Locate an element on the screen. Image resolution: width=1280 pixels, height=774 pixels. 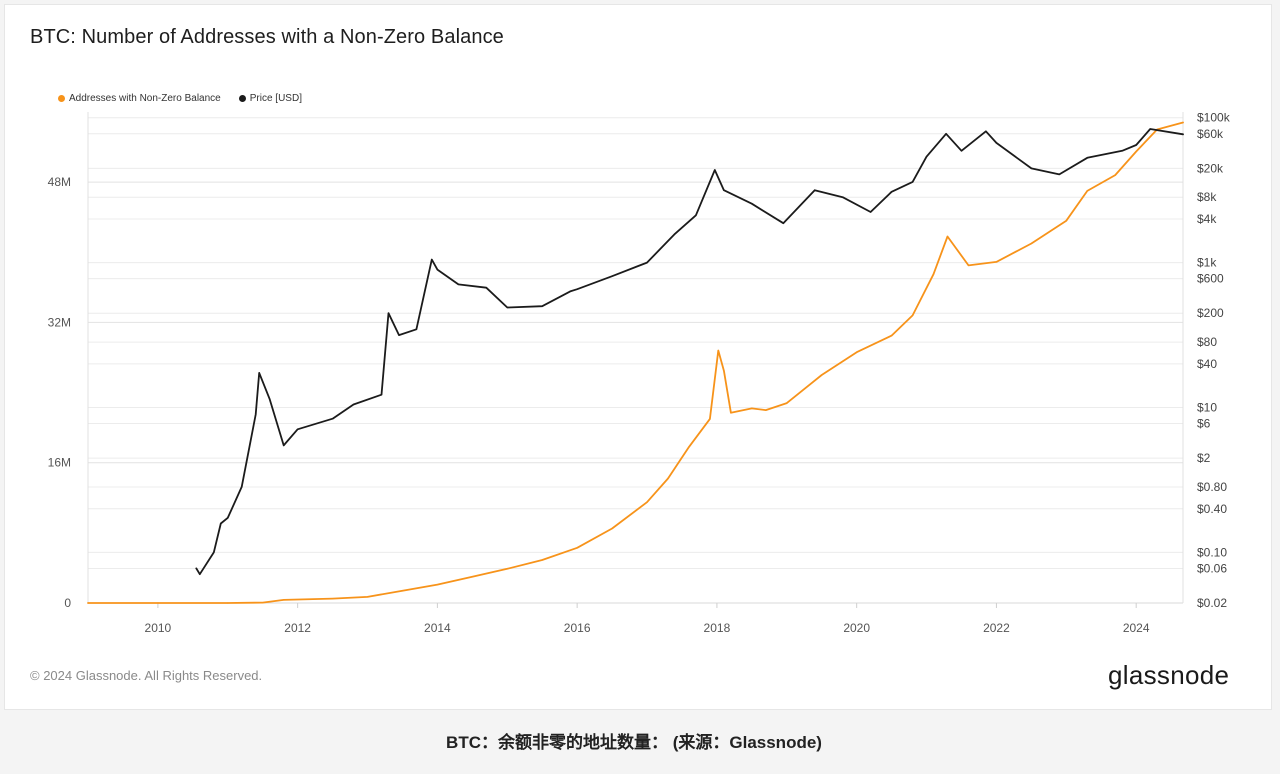
legend-item-addresses: Addresses with Non-Zero Balance is located at coordinates (139, 98).